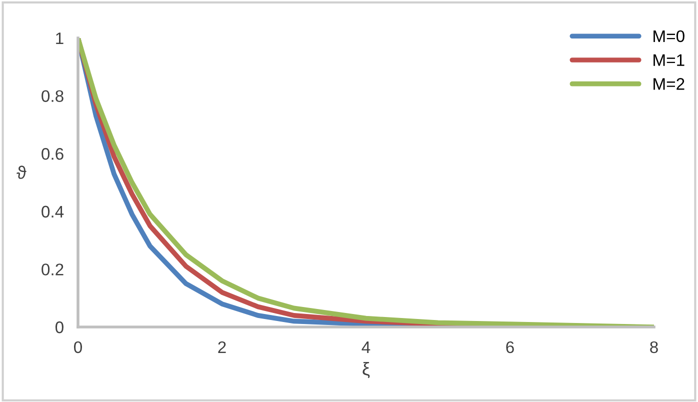 Image resolution: width=698 pixels, height=402 pixels. What do you see at coordinates (510, 347) in the screenshot?
I see `x-tick-label: 6` at bounding box center [510, 347].